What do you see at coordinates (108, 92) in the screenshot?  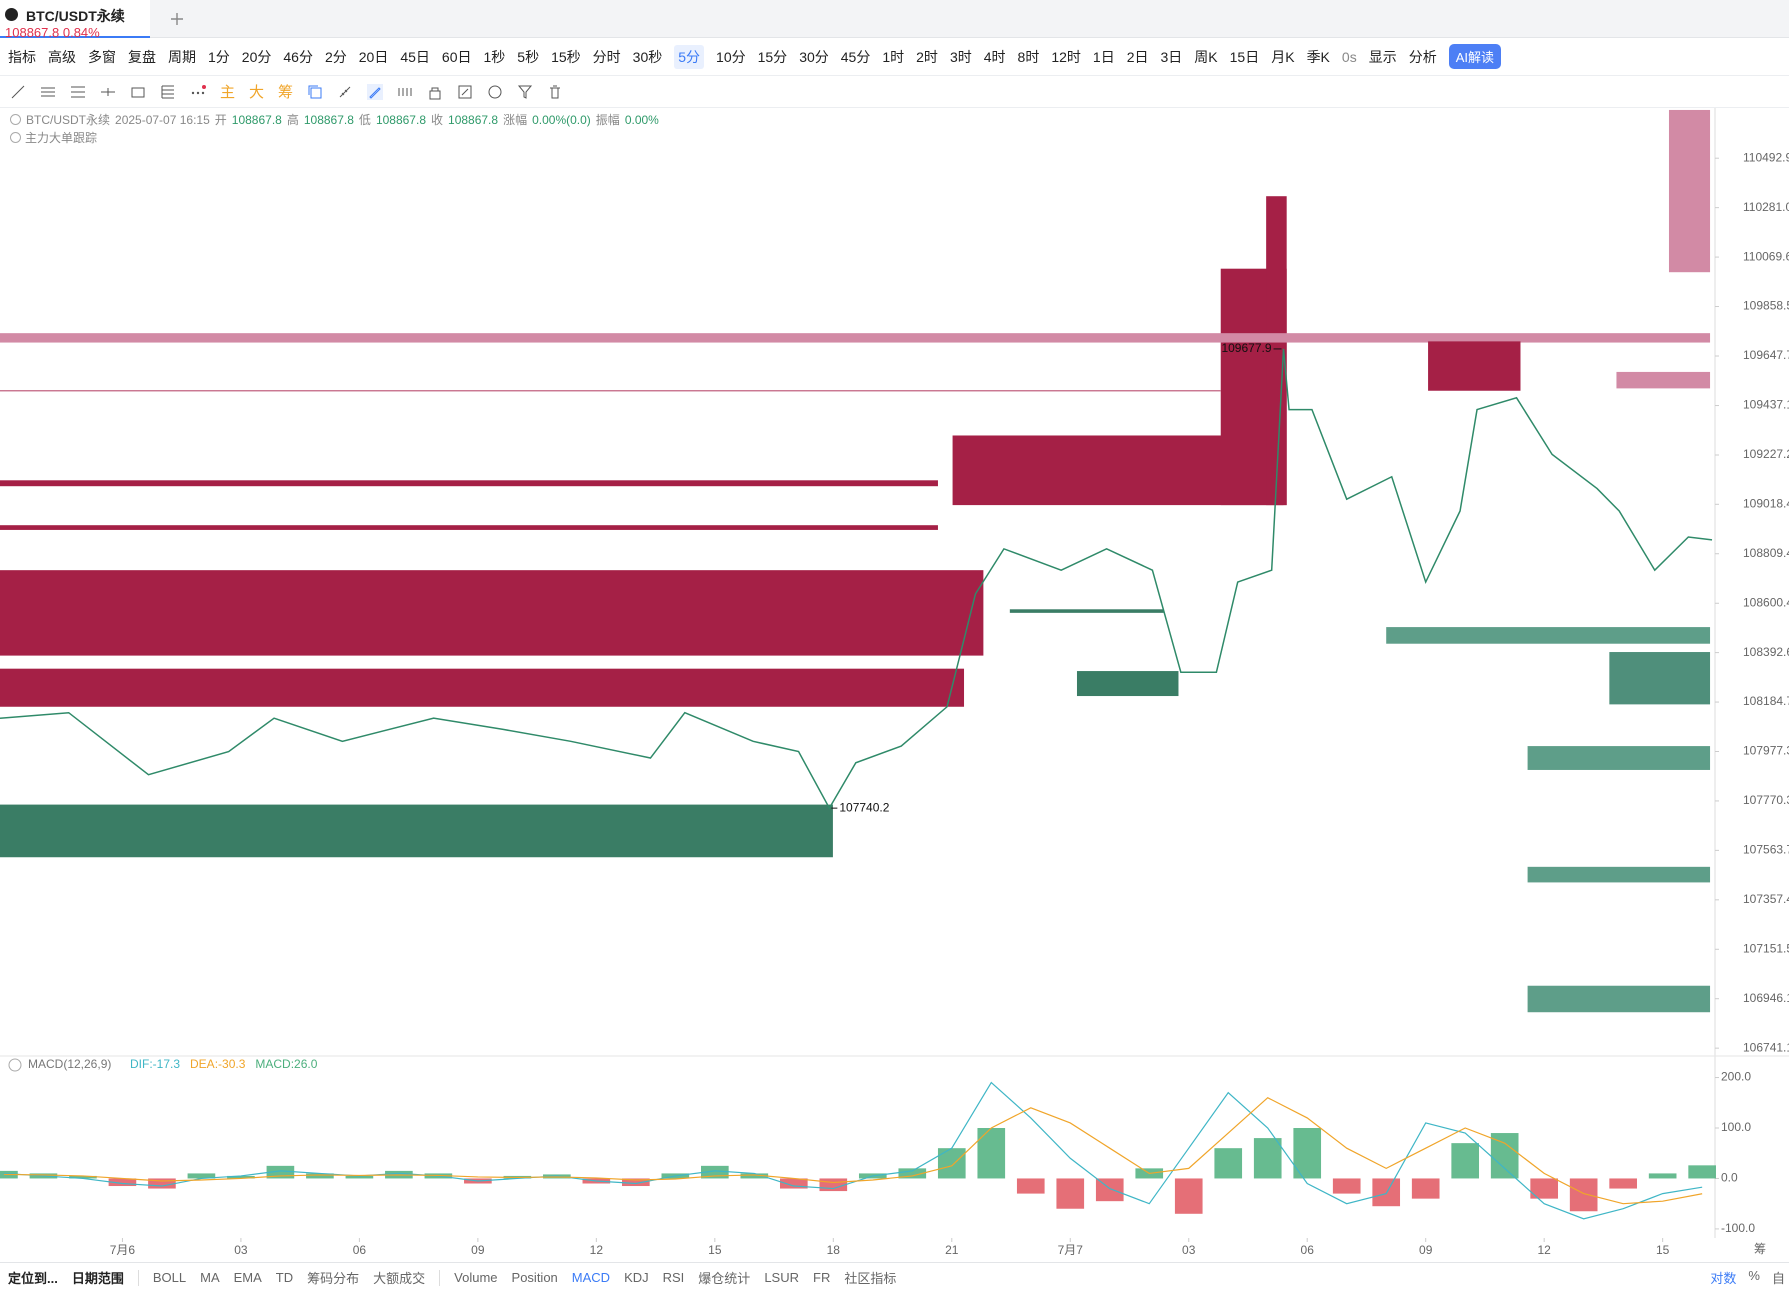 I see `hline-tool` at bounding box center [108, 92].